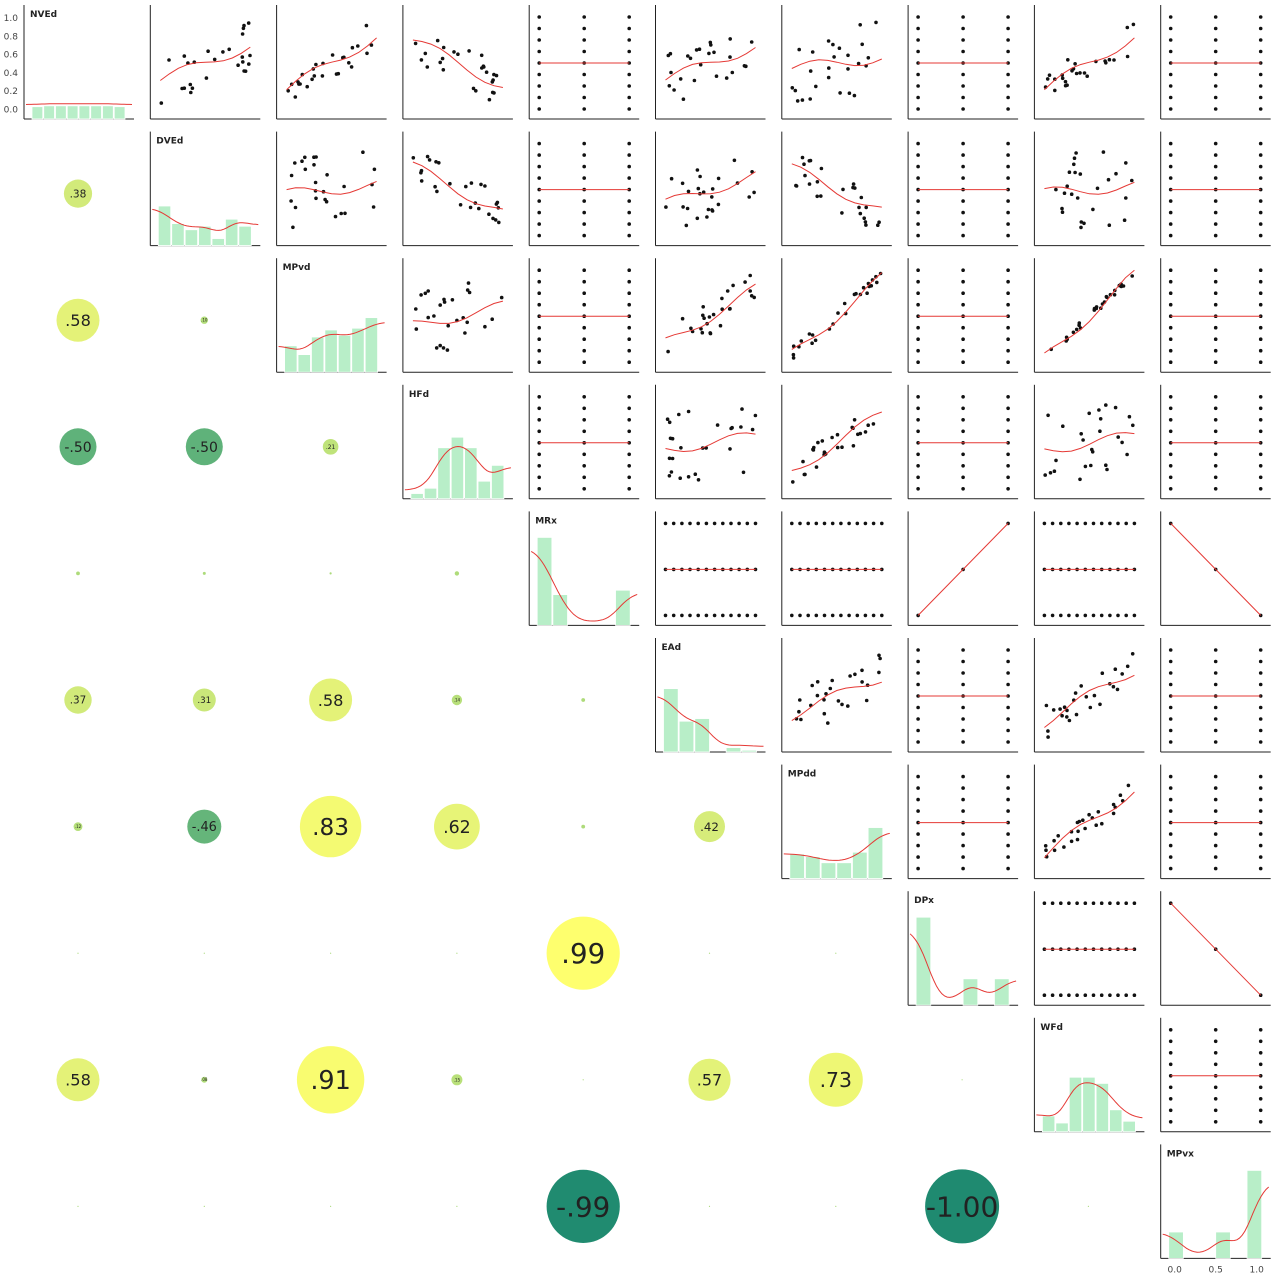 The image size is (1276, 1280). I want to click on correlation-label: -.50, so click(204, 448).